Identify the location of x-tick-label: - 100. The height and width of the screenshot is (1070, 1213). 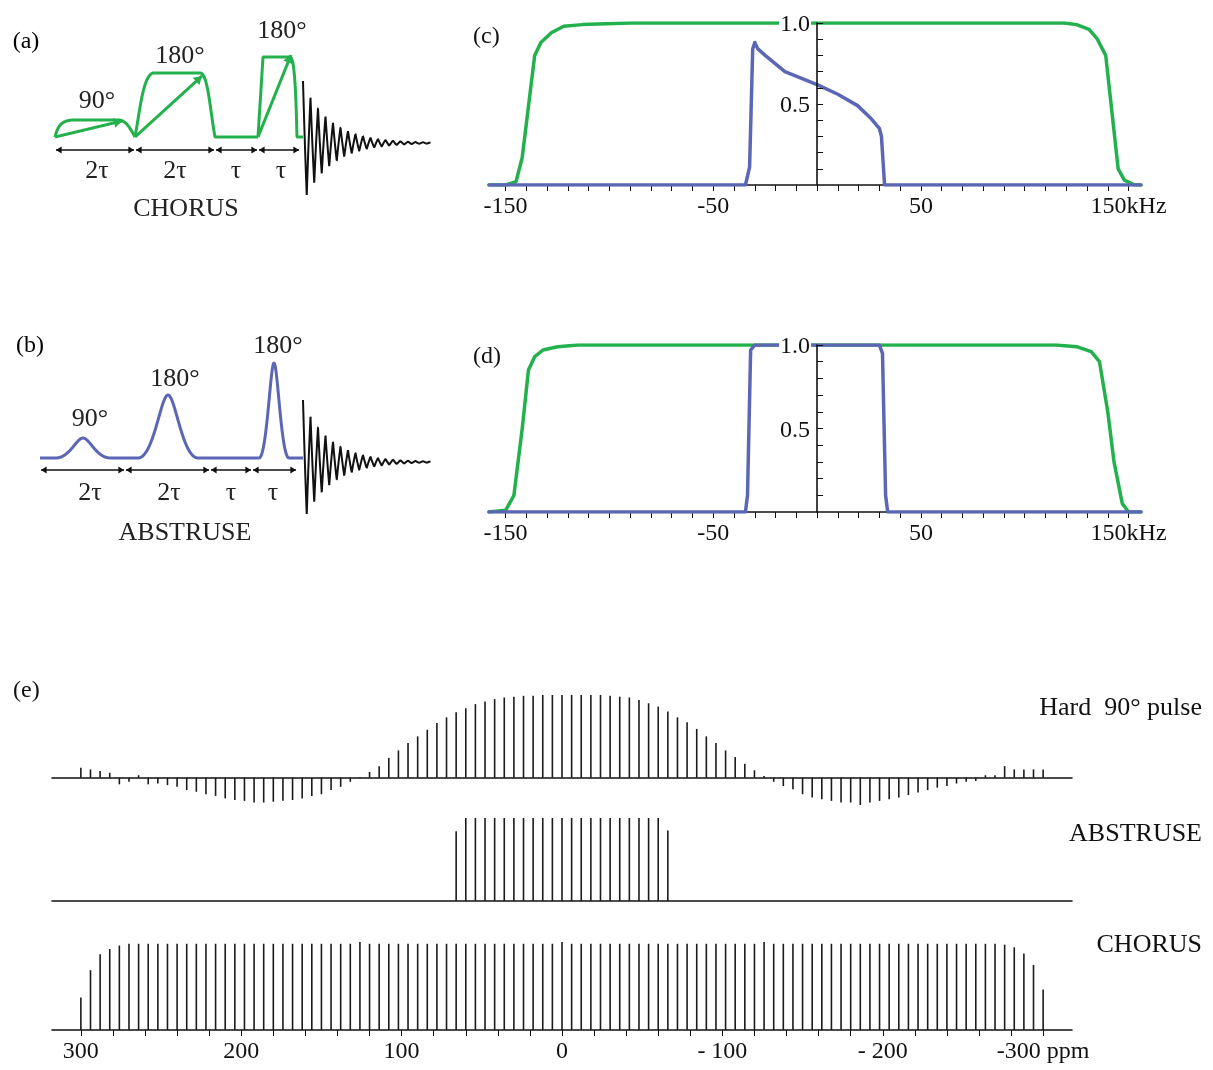
(722, 1050).